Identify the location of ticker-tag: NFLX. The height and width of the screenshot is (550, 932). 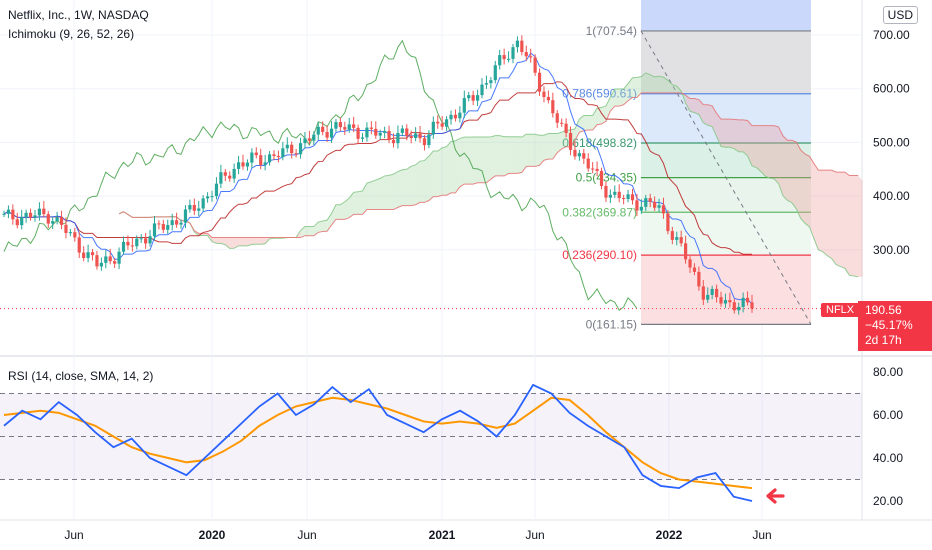
(840, 310).